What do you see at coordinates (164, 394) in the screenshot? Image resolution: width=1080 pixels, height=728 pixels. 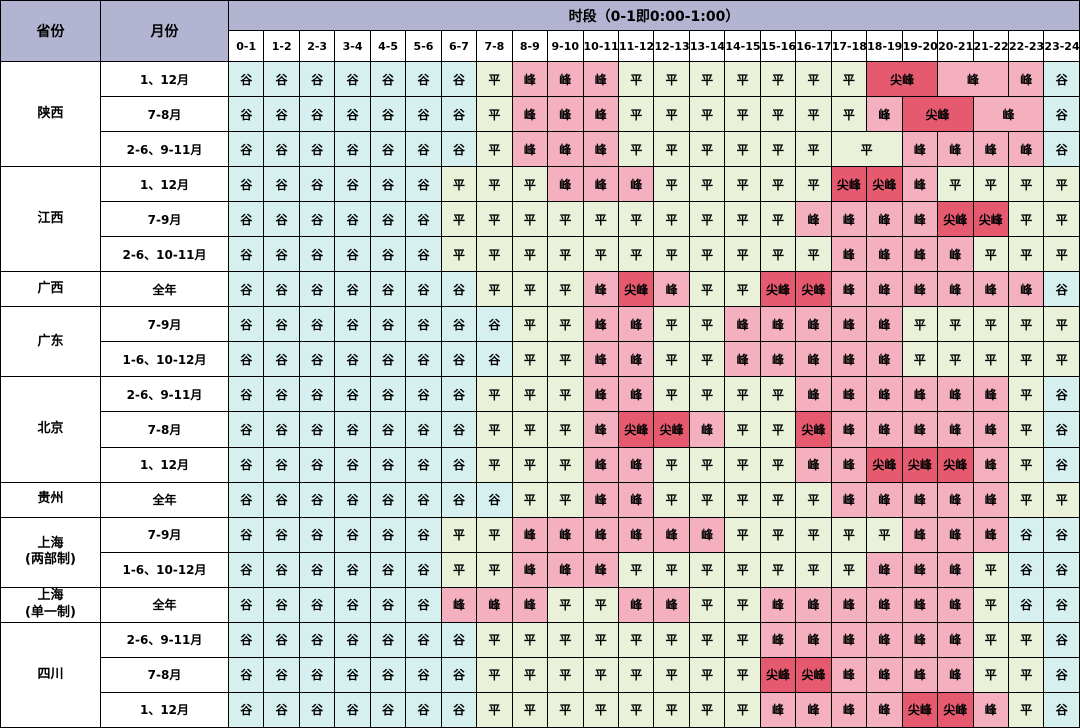 I see `month-cell: 2-6、9-11月` at bounding box center [164, 394].